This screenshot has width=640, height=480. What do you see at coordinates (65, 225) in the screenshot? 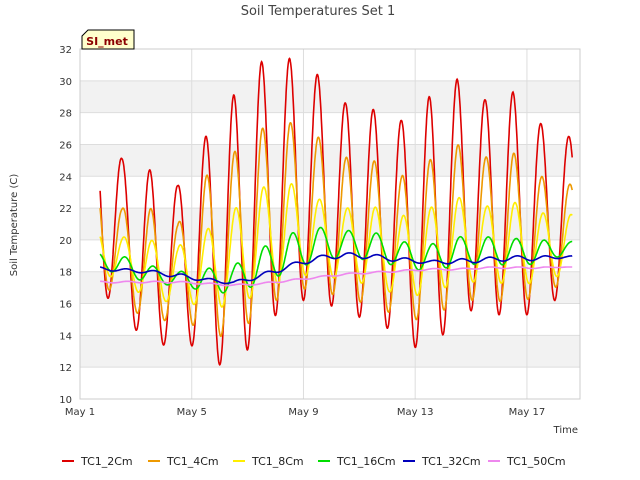
I see `y-axis-ticks: 10 12 14 16 18 20 22 24 26 28 30 32` at bounding box center [65, 225].